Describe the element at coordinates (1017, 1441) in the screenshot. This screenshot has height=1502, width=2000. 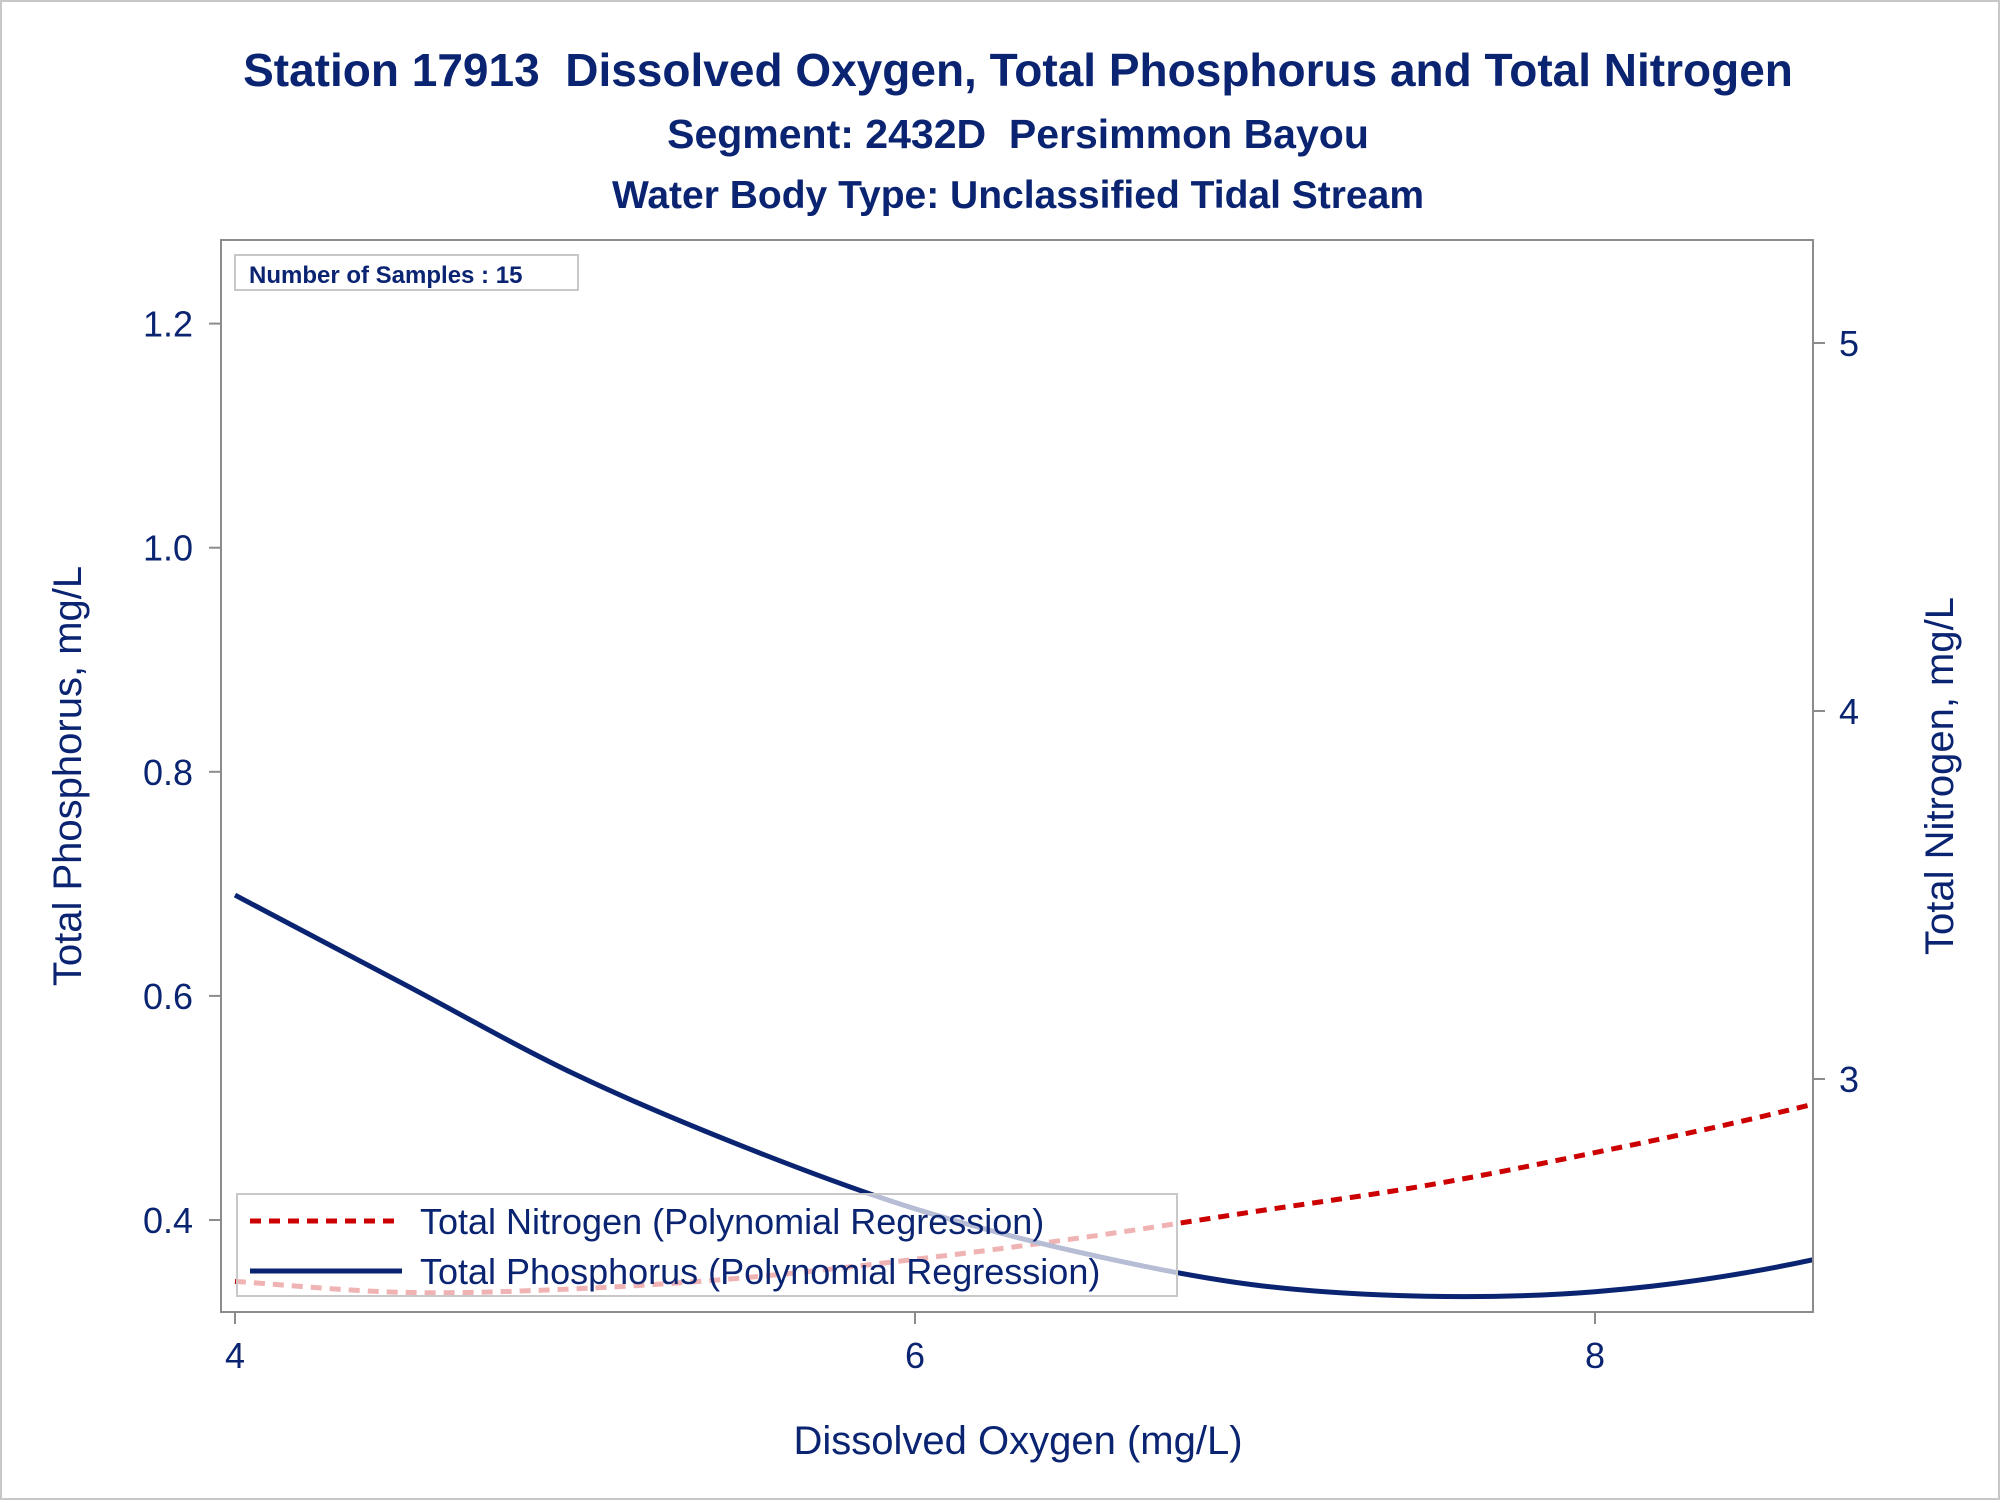
I see `x-axis-label: Dissolved Oxygen (mg/L)` at that location.